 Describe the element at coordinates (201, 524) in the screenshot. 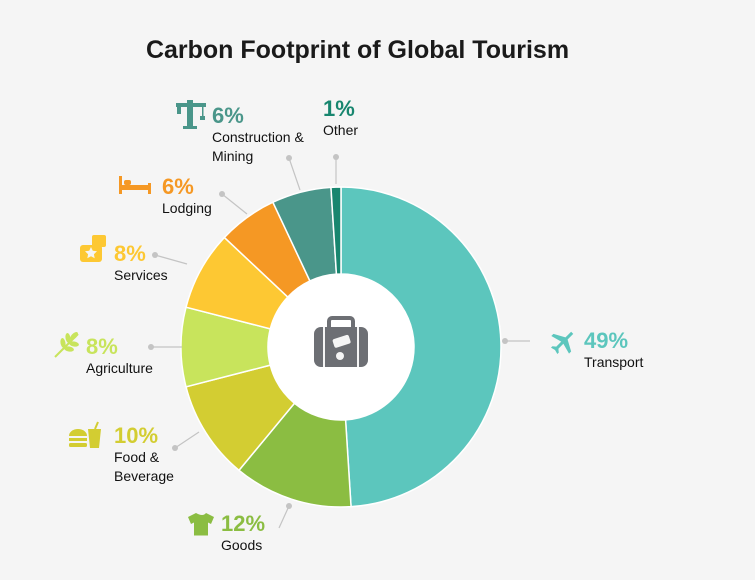

I see `tshirt-icon` at that location.